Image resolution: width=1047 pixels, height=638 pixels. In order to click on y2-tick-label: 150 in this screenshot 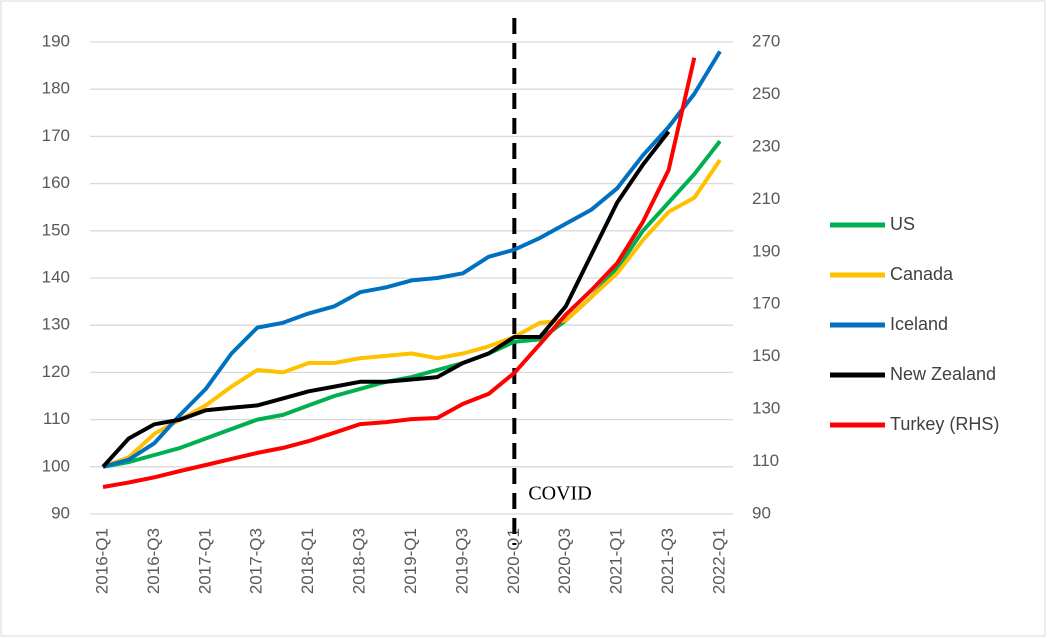, I will do `click(766, 355)`.